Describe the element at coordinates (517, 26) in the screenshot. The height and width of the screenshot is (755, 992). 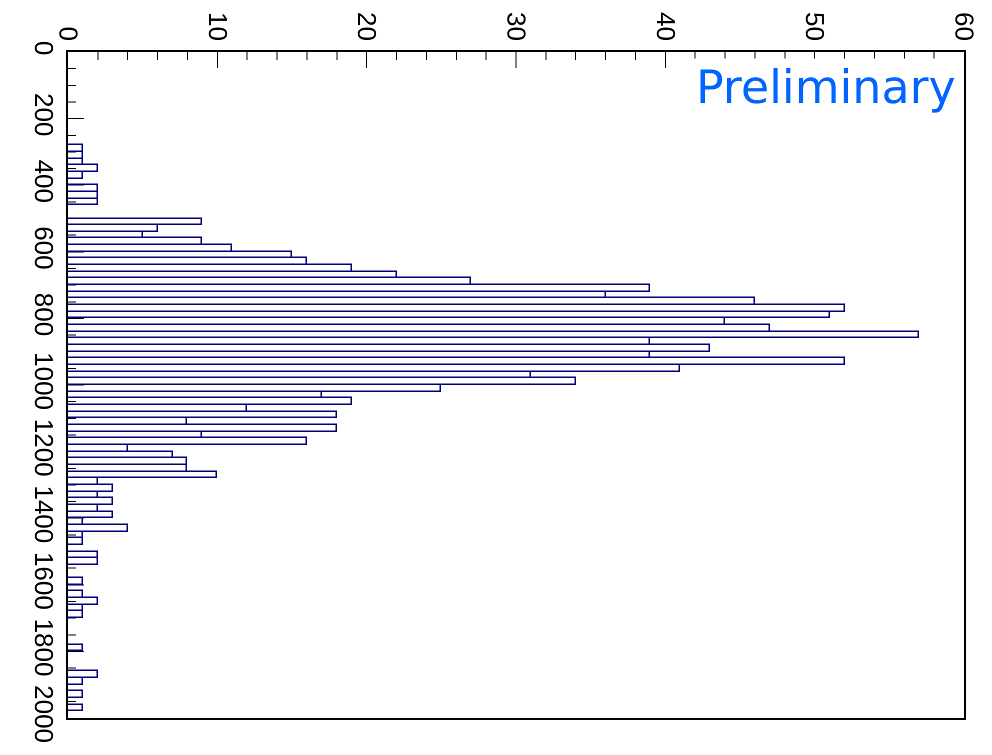
I see `x-tick-label: 30` at that location.